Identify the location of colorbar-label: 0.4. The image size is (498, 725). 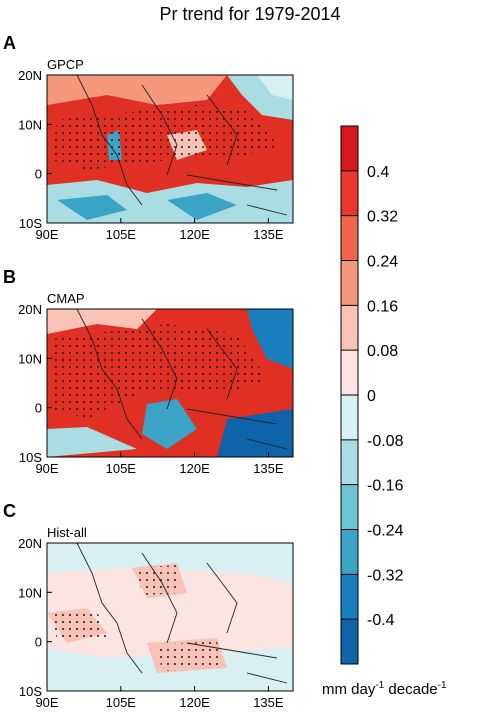
(378, 172).